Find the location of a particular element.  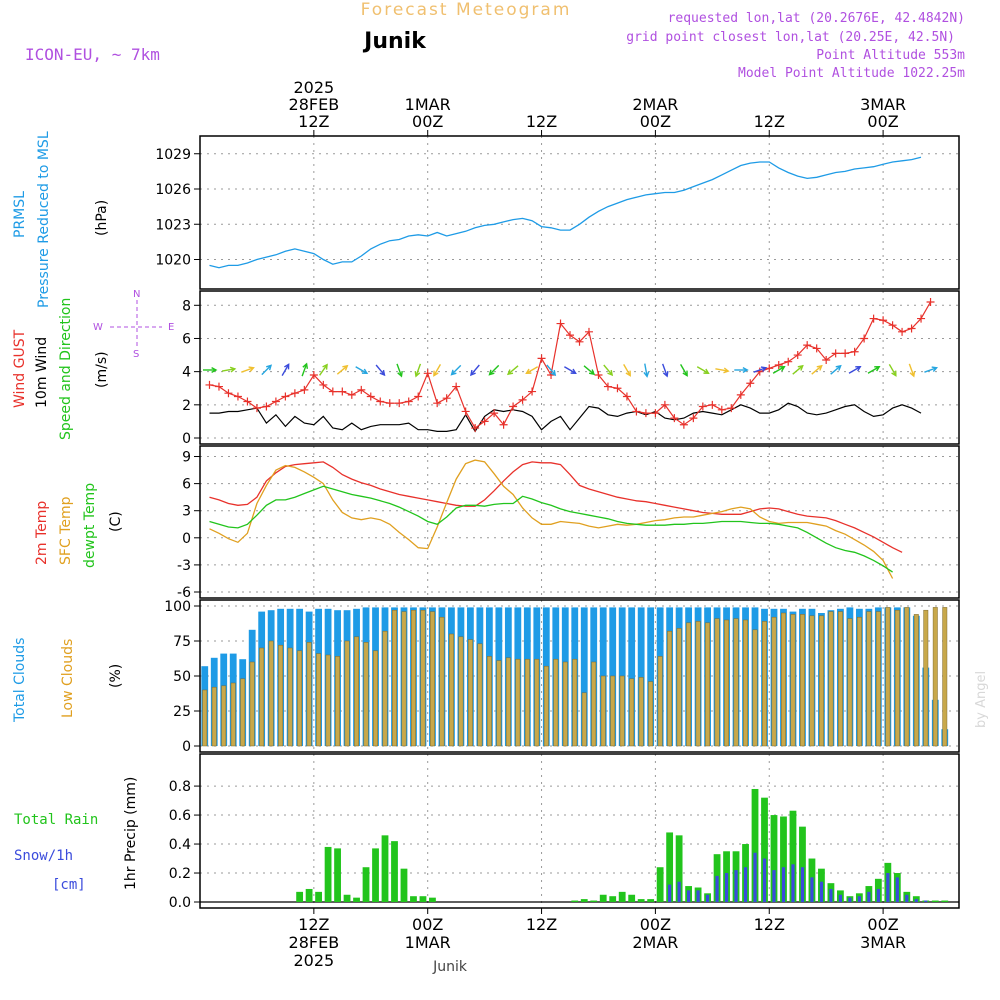

compass-rose: N S W E is located at coordinates (133, 324).